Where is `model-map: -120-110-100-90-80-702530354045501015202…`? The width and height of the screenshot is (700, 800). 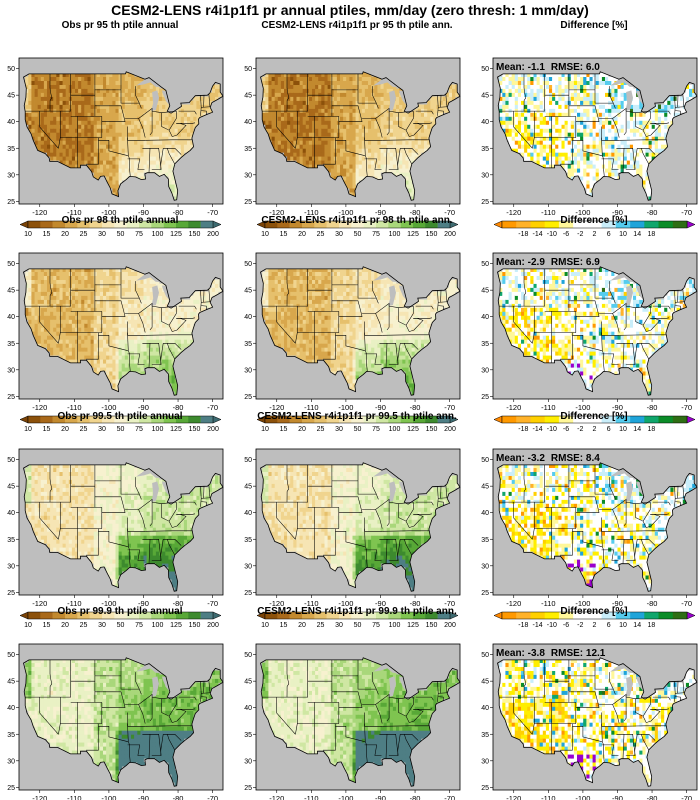 model-map: -120-110-100-90-80-702530354045501015202… is located at coordinates (352, 721).